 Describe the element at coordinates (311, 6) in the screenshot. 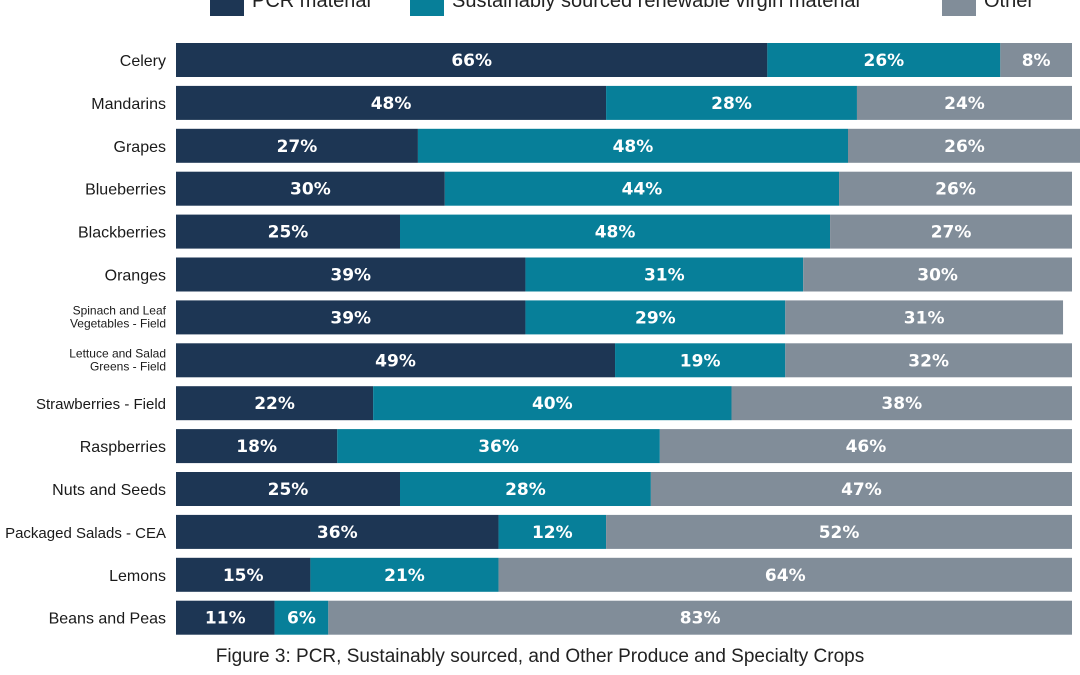

I see `legend-label-pcr: PCR material` at that location.